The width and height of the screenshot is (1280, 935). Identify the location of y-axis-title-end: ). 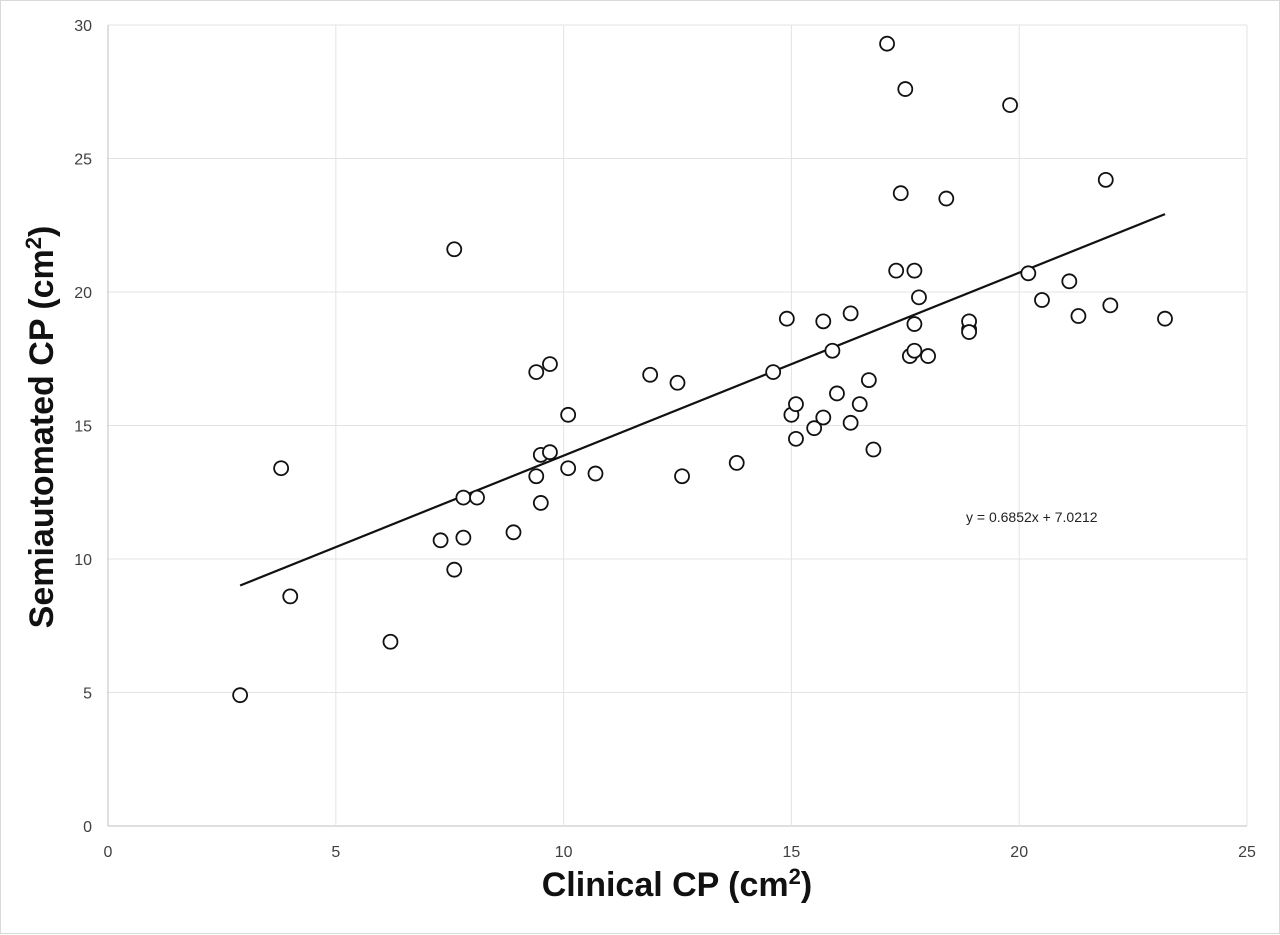
(42, 231).